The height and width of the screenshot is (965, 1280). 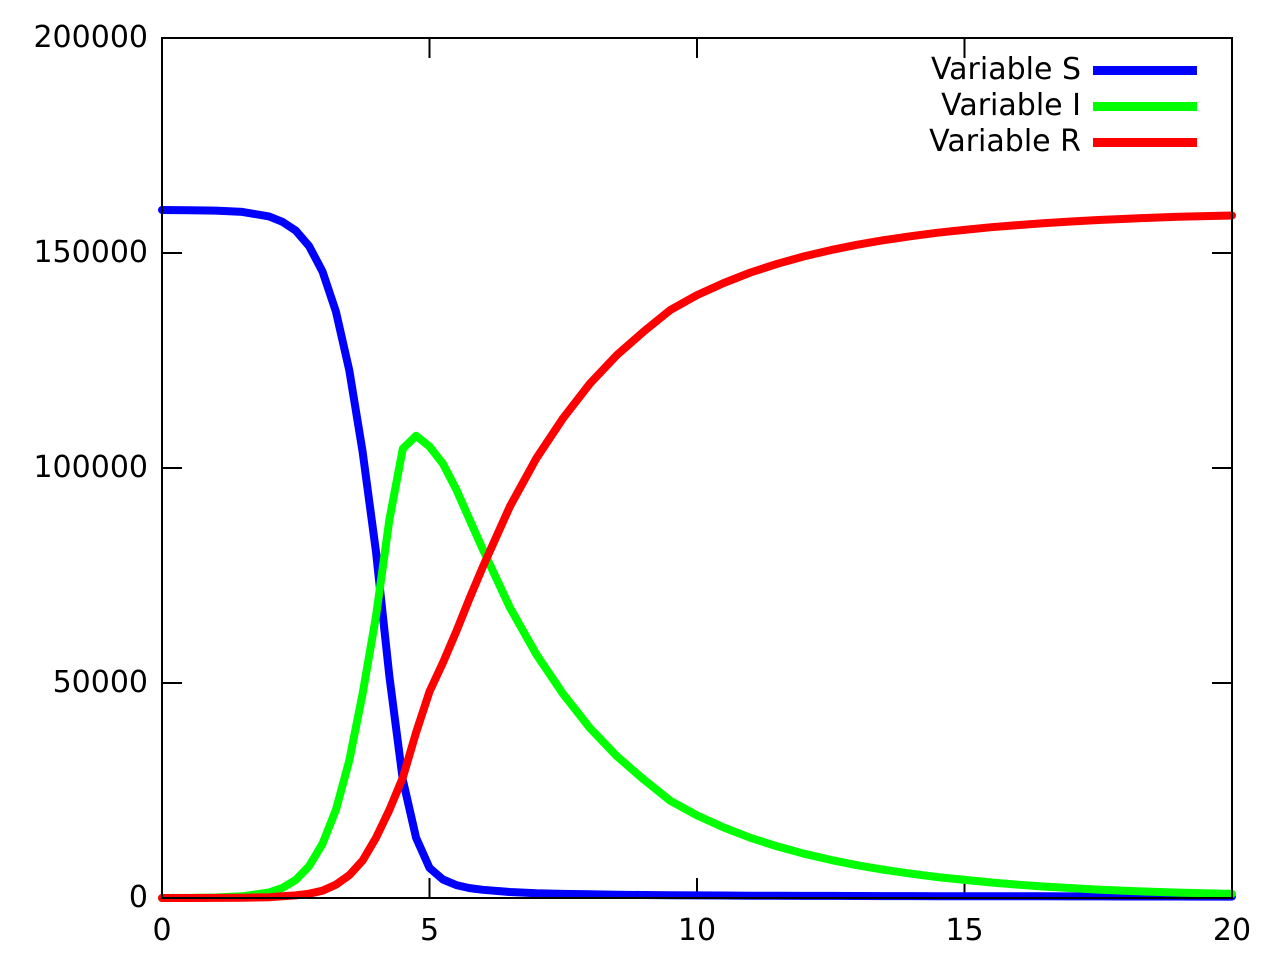 What do you see at coordinates (964, 930) in the screenshot?
I see `x-tick-label: 15` at bounding box center [964, 930].